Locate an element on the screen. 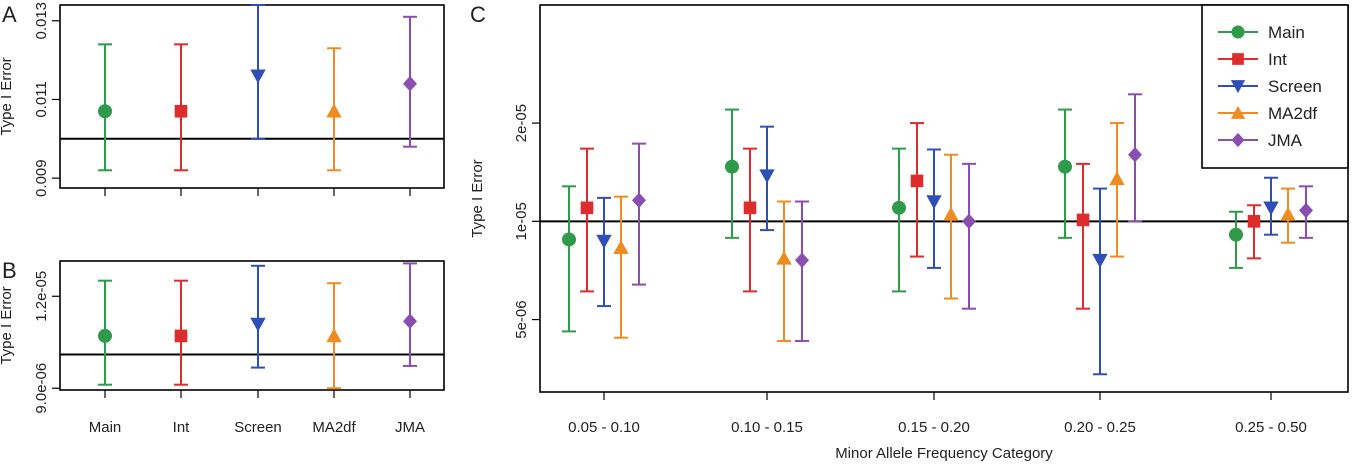 The image size is (1353, 468). y-tick-label: 0.011 is located at coordinates (41, 99).